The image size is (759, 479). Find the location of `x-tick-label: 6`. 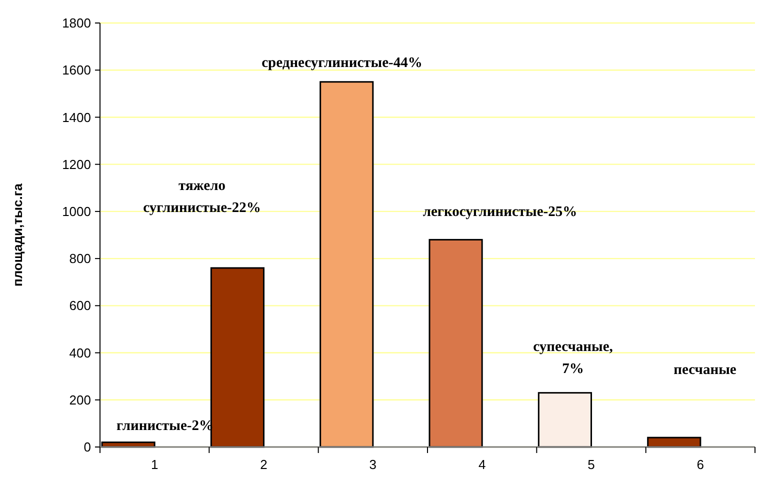

x-tick-label: 6 is located at coordinates (700, 464).